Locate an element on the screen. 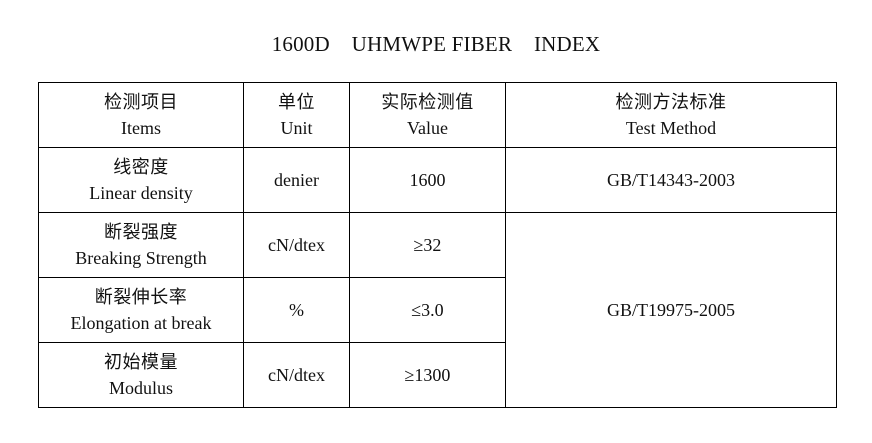 The height and width of the screenshot is (443, 872). cell-unit-modulus: cN/dtex is located at coordinates (296, 375).